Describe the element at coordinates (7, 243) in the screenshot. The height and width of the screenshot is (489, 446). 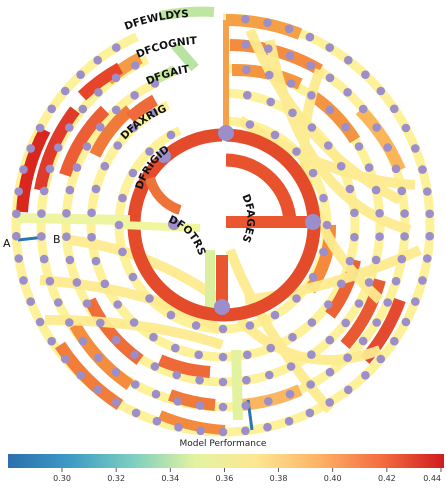
I see `node-a-label: A` at that location.